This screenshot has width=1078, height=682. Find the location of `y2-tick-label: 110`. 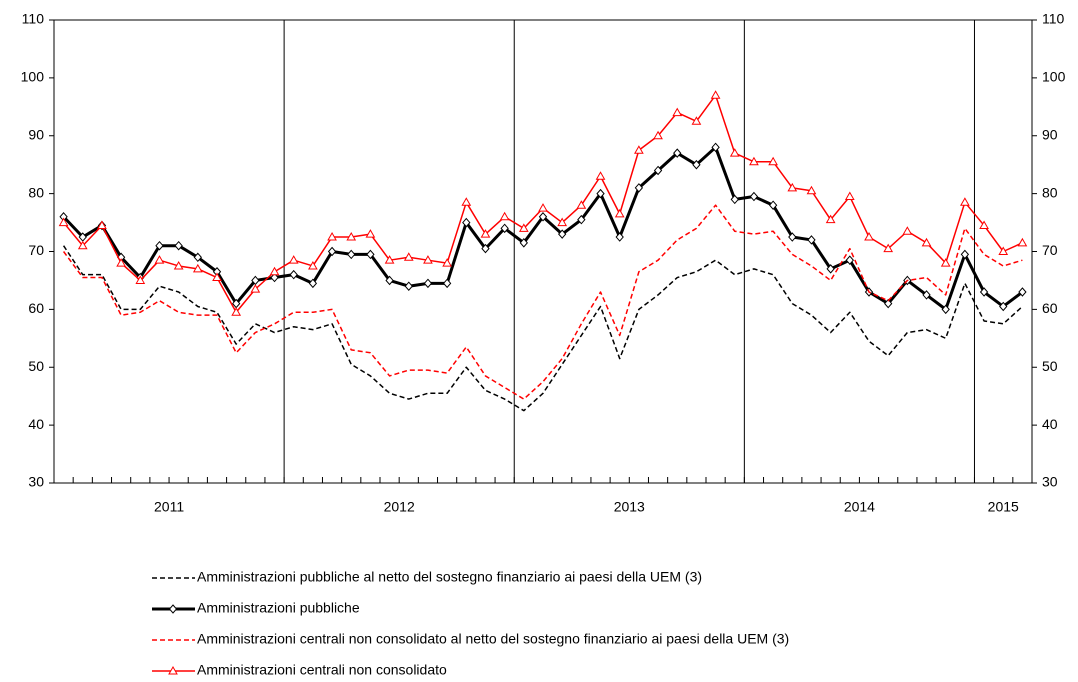

y2-tick-label: 110 is located at coordinates (1053, 19).